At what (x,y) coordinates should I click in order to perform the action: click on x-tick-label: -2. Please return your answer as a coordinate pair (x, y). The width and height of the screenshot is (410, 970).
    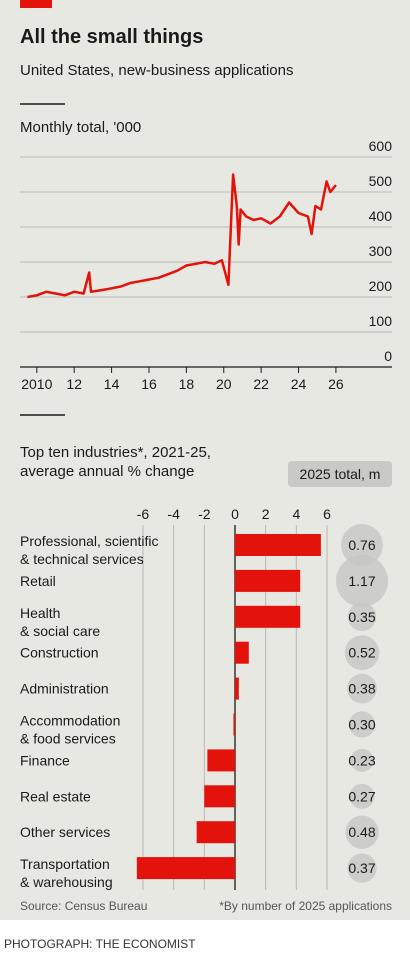
    Looking at the image, I should click on (204, 514).